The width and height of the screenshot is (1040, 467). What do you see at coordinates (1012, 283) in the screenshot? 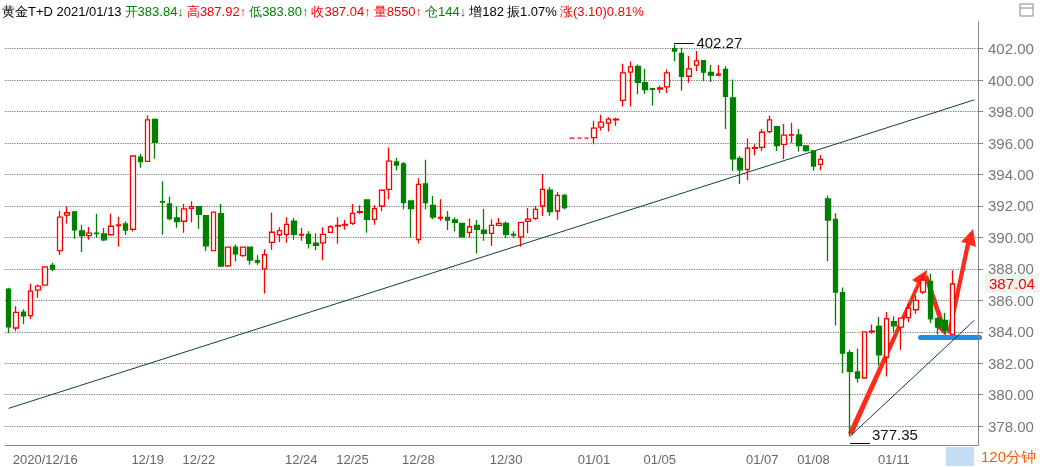
I see `text: 387.04` at bounding box center [1012, 283].